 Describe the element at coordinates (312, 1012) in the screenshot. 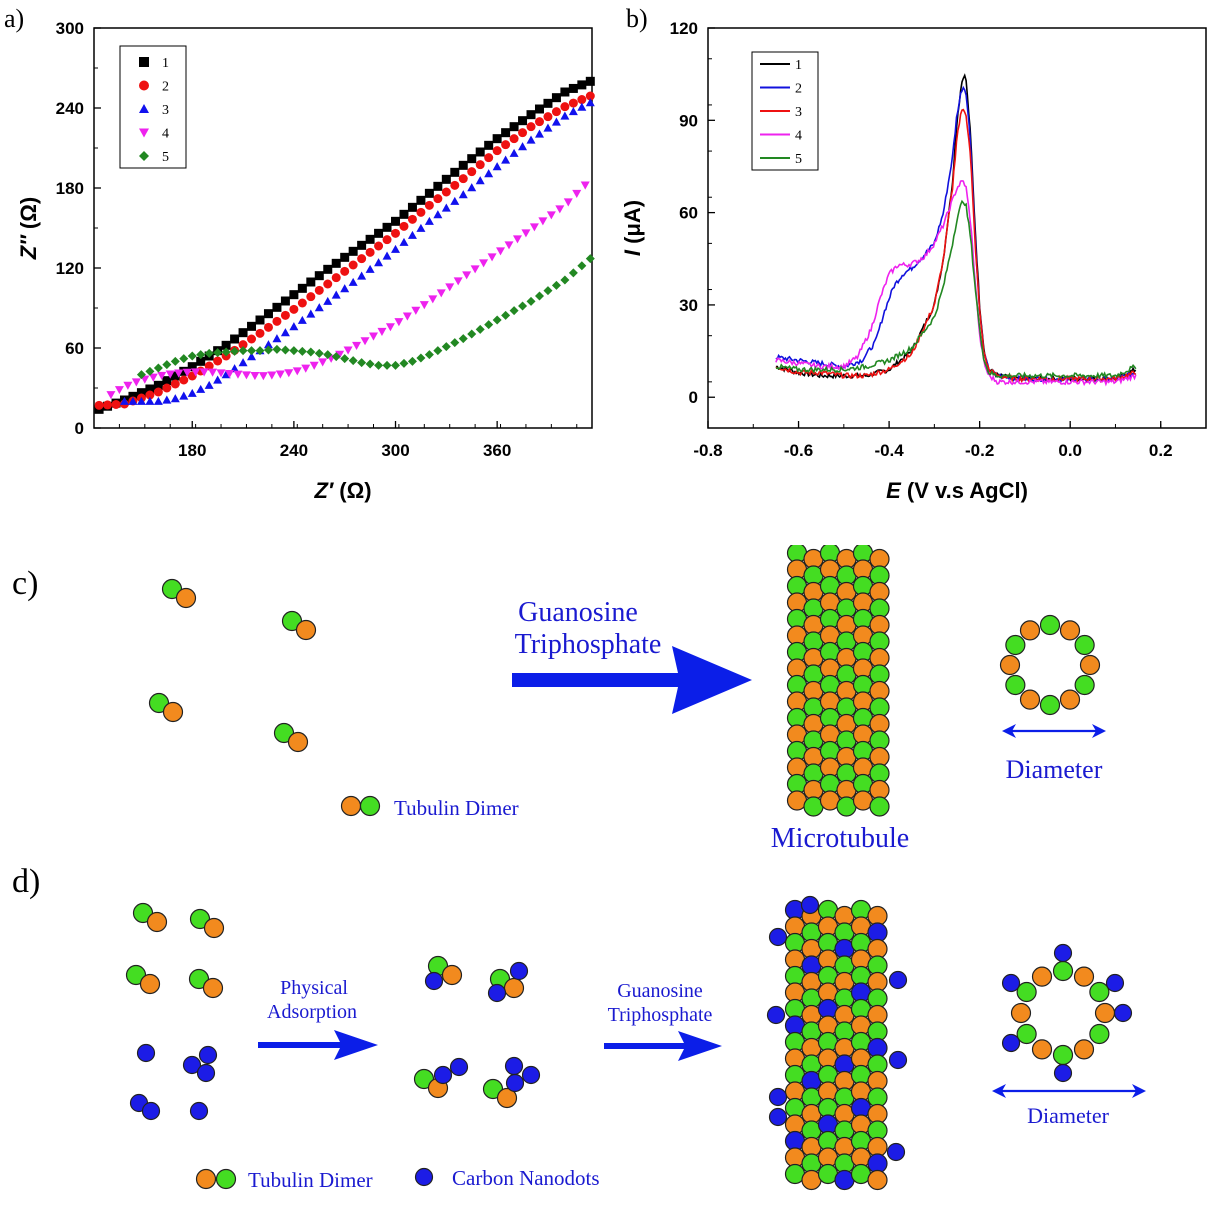

I see `adsorption-label-line2: Adsorption` at that location.